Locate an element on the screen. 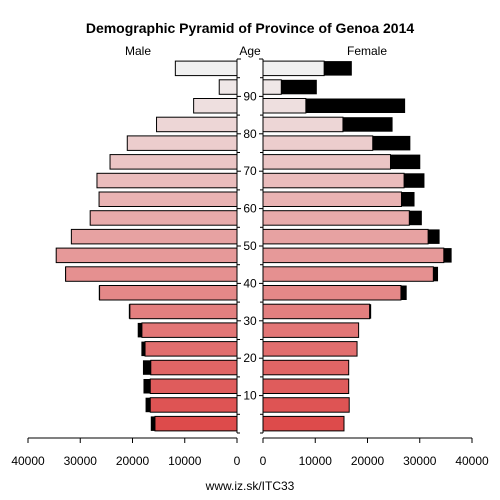  age-tick-label: 90 is located at coordinates (250, 96).